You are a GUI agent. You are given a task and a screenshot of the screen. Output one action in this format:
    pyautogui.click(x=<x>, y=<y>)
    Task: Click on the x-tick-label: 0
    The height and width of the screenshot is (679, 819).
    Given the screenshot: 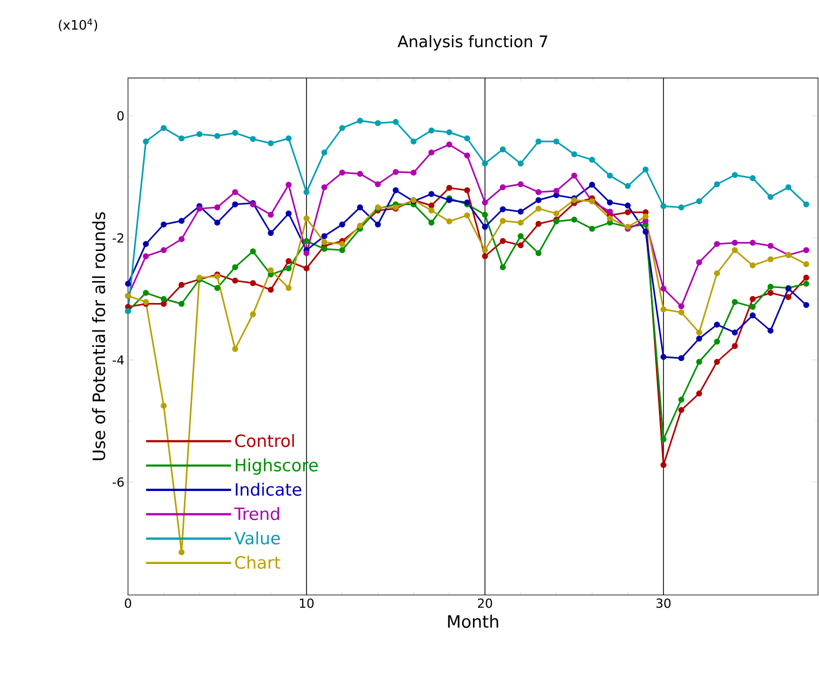 What is the action you would take?
    pyautogui.click(x=128, y=603)
    